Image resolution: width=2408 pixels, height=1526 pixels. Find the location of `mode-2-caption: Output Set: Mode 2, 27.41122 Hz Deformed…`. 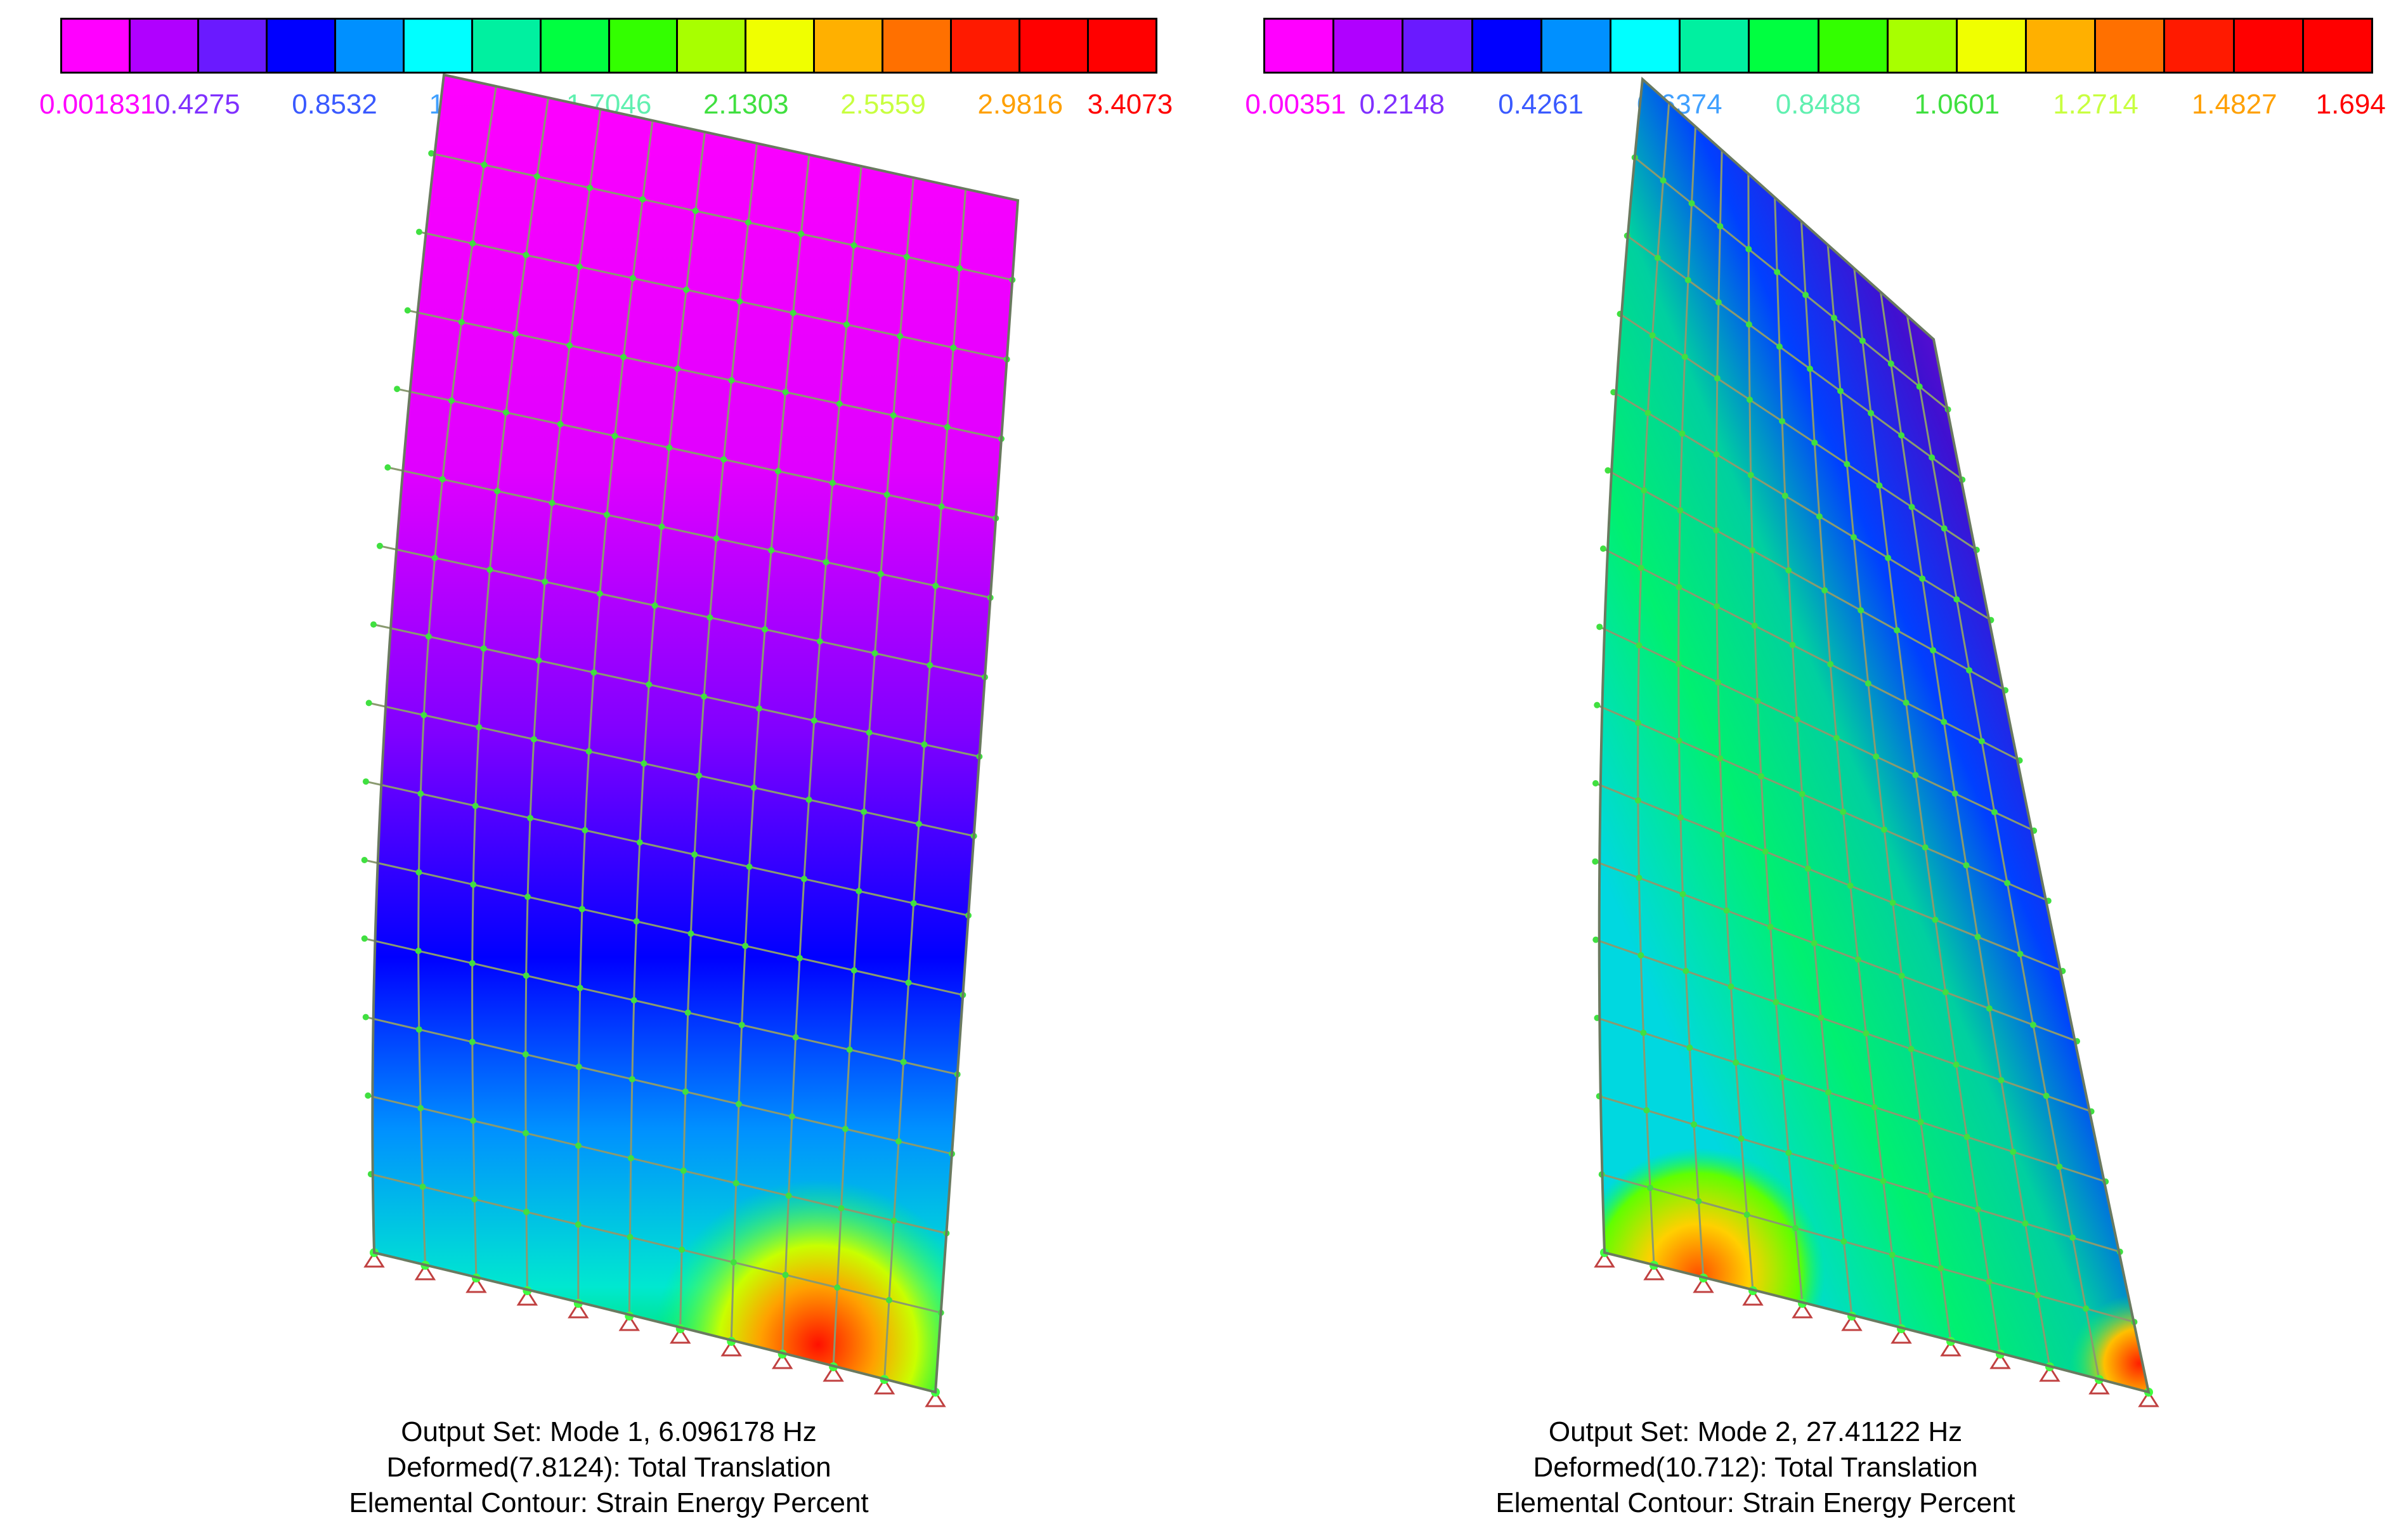

mode-2-caption: Output Set: Mode 2, 27.41122 Hz Deformed… is located at coordinates (1756, 1468).